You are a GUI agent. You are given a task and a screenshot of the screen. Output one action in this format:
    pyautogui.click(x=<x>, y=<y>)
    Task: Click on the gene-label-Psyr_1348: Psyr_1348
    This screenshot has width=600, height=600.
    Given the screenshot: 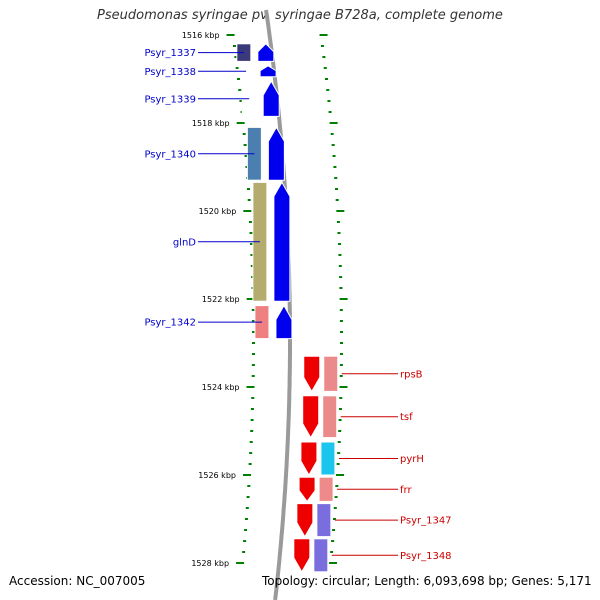 What is the action you would take?
    pyautogui.click(x=426, y=556)
    